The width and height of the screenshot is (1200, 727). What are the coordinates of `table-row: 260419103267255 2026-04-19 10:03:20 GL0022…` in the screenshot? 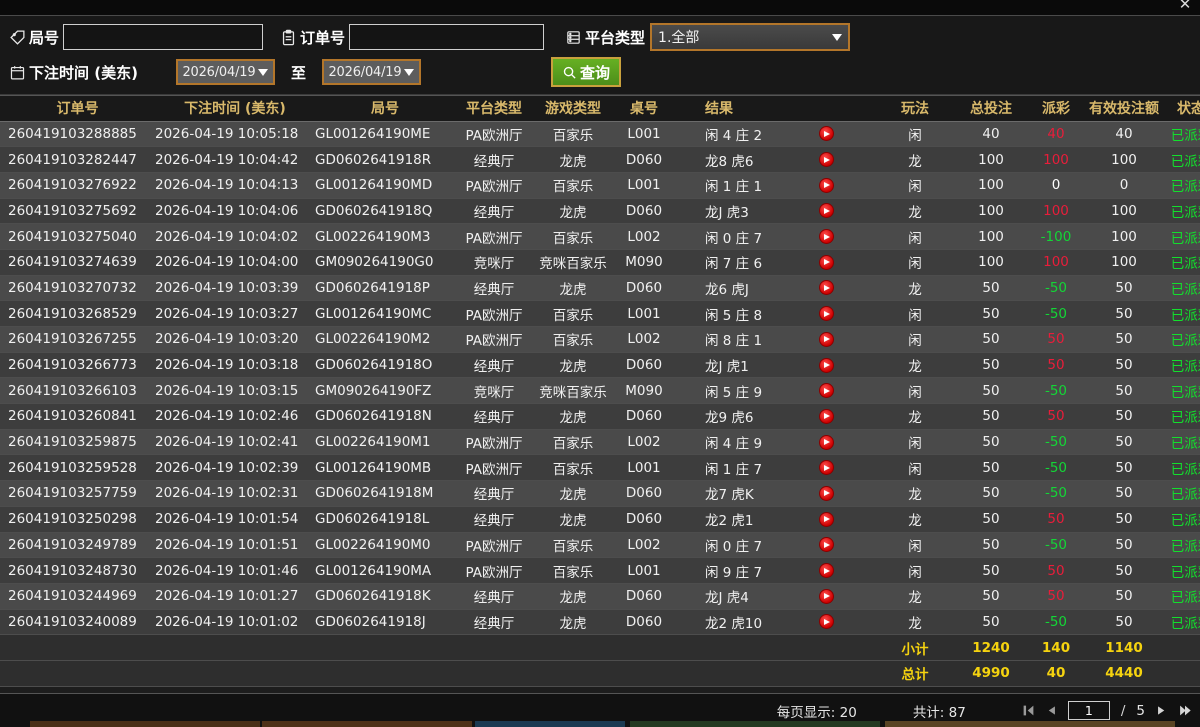 It's located at (600, 339).